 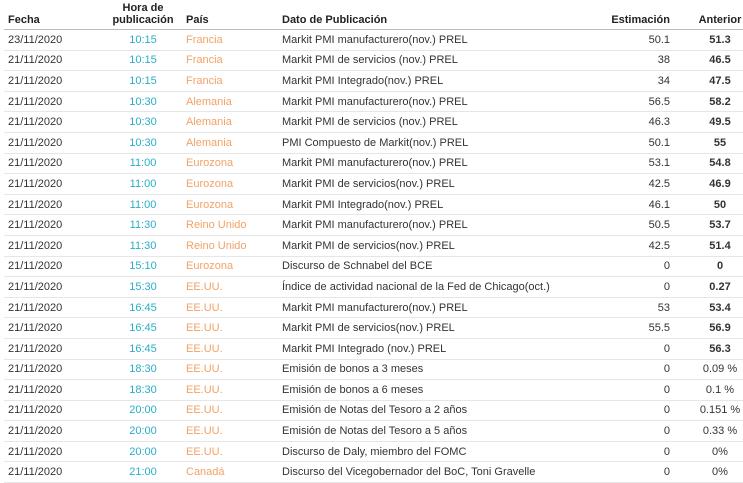 What do you see at coordinates (636, 246) in the screenshot?
I see `estimate-cell: 42.5` at bounding box center [636, 246].